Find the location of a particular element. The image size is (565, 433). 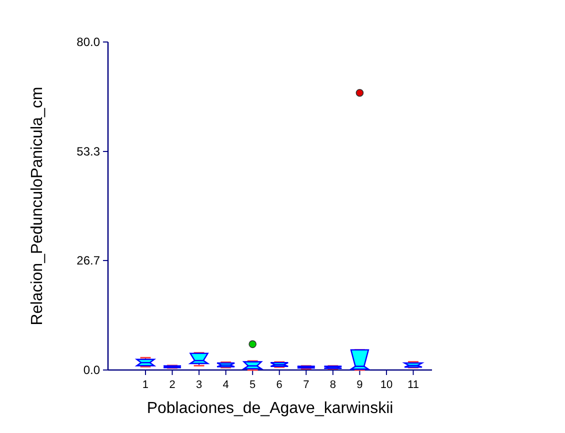

x-tick-label: 5 is located at coordinates (253, 385).